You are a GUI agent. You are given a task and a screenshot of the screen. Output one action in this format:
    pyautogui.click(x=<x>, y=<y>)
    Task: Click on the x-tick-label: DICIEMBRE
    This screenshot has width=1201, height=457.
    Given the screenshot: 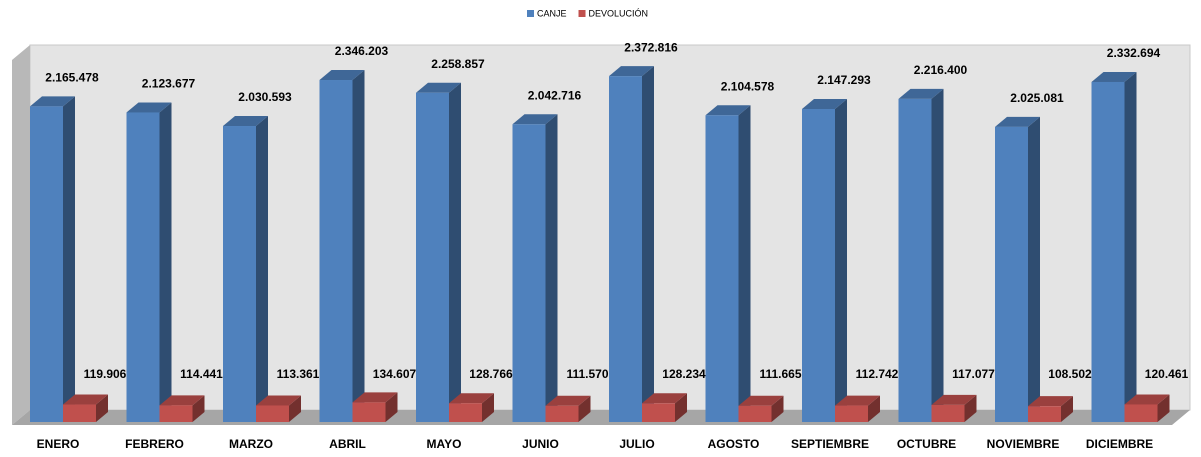 What is the action you would take?
    pyautogui.click(x=1119, y=444)
    